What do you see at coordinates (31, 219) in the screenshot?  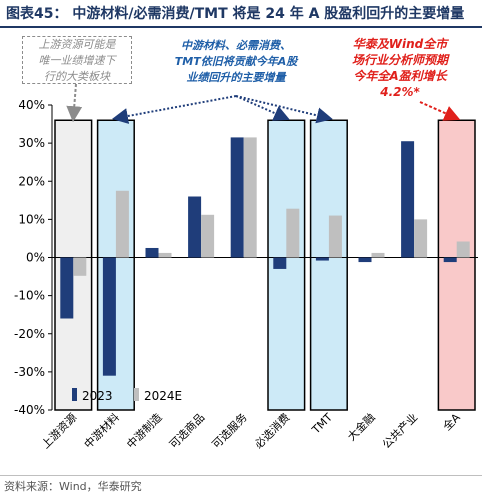 I see `y-tick-label: 10%` at bounding box center [31, 219].